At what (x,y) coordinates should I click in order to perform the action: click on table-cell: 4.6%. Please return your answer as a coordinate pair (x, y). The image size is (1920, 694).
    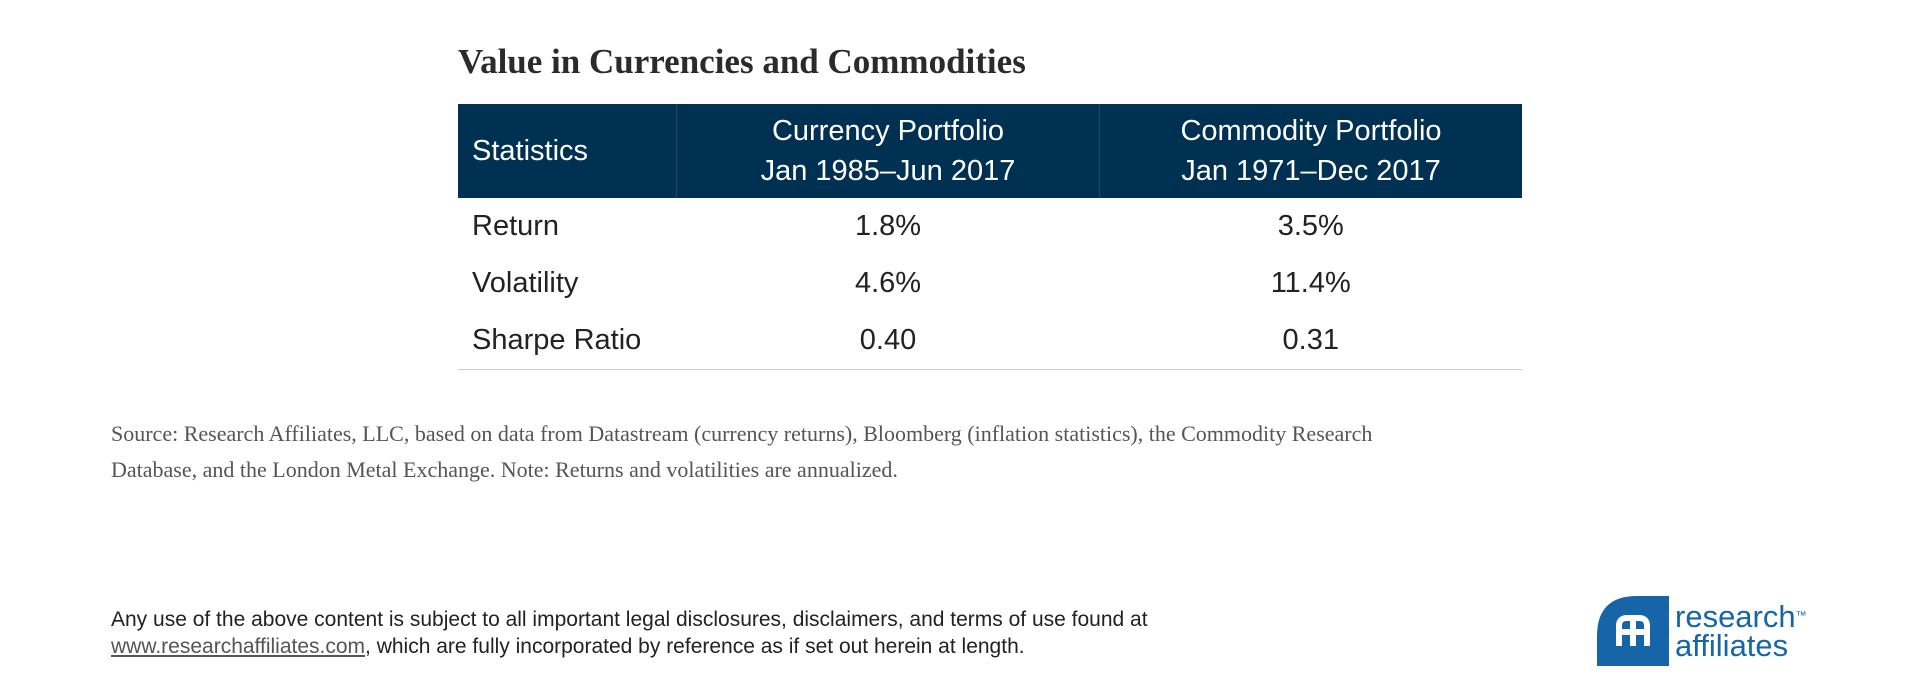
    Looking at the image, I should click on (888, 283).